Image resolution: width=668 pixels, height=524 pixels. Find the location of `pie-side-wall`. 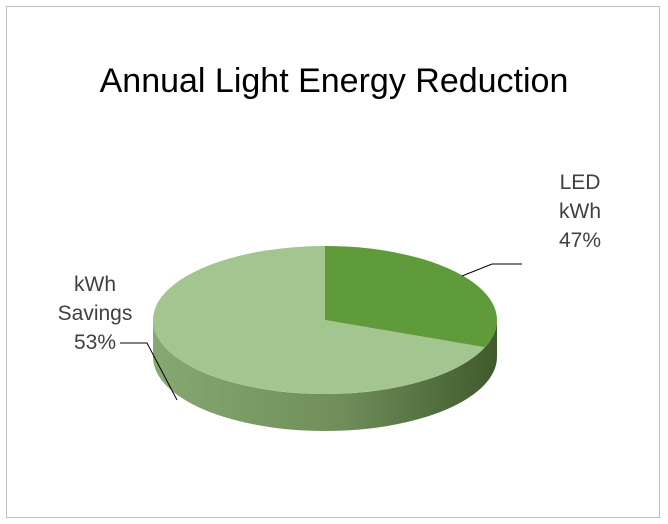

pie-side-wall is located at coordinates (325, 375).